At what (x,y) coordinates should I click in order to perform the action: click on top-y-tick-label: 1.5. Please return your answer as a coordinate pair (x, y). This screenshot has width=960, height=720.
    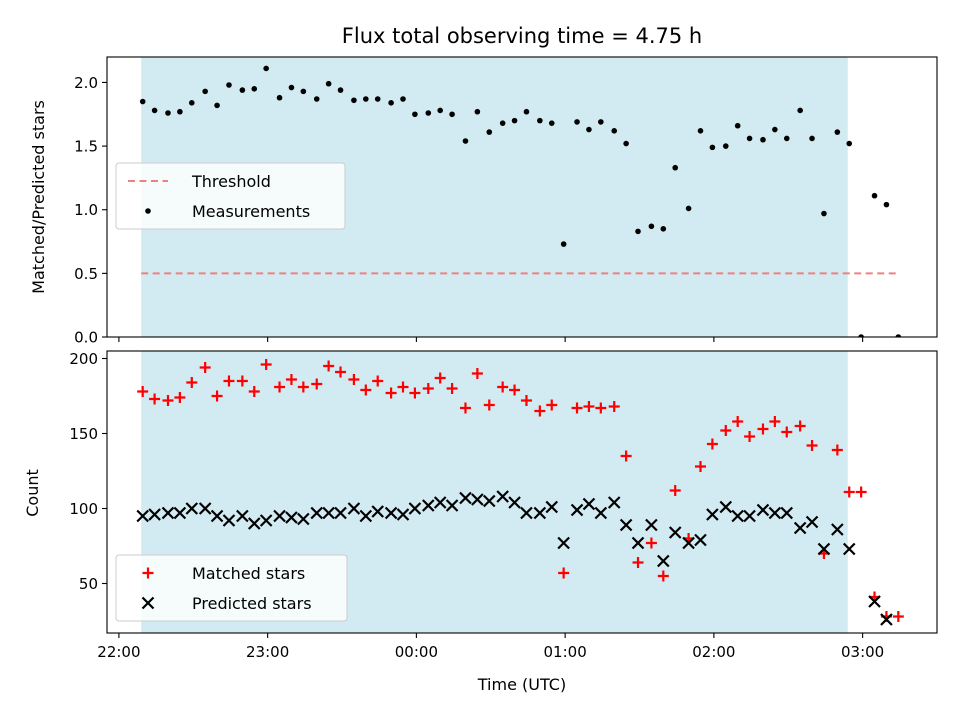
    Looking at the image, I should click on (86, 147).